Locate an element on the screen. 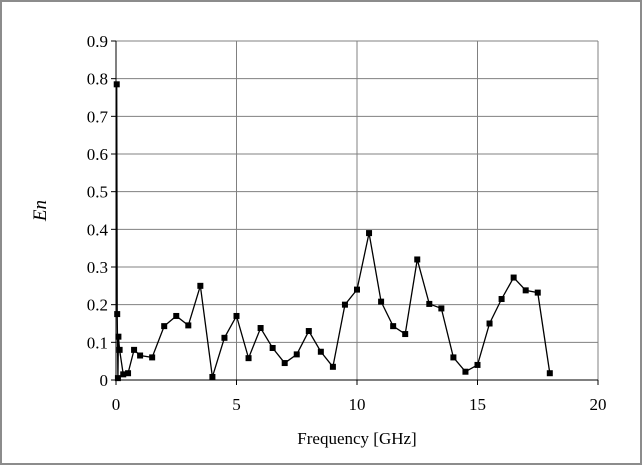  y-tick-label: 0.3 is located at coordinates (97, 267).